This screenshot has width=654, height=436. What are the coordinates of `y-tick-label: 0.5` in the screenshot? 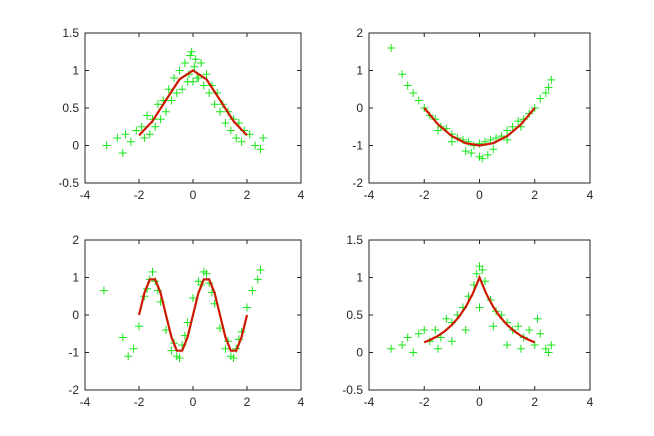 It's located at (70, 108).